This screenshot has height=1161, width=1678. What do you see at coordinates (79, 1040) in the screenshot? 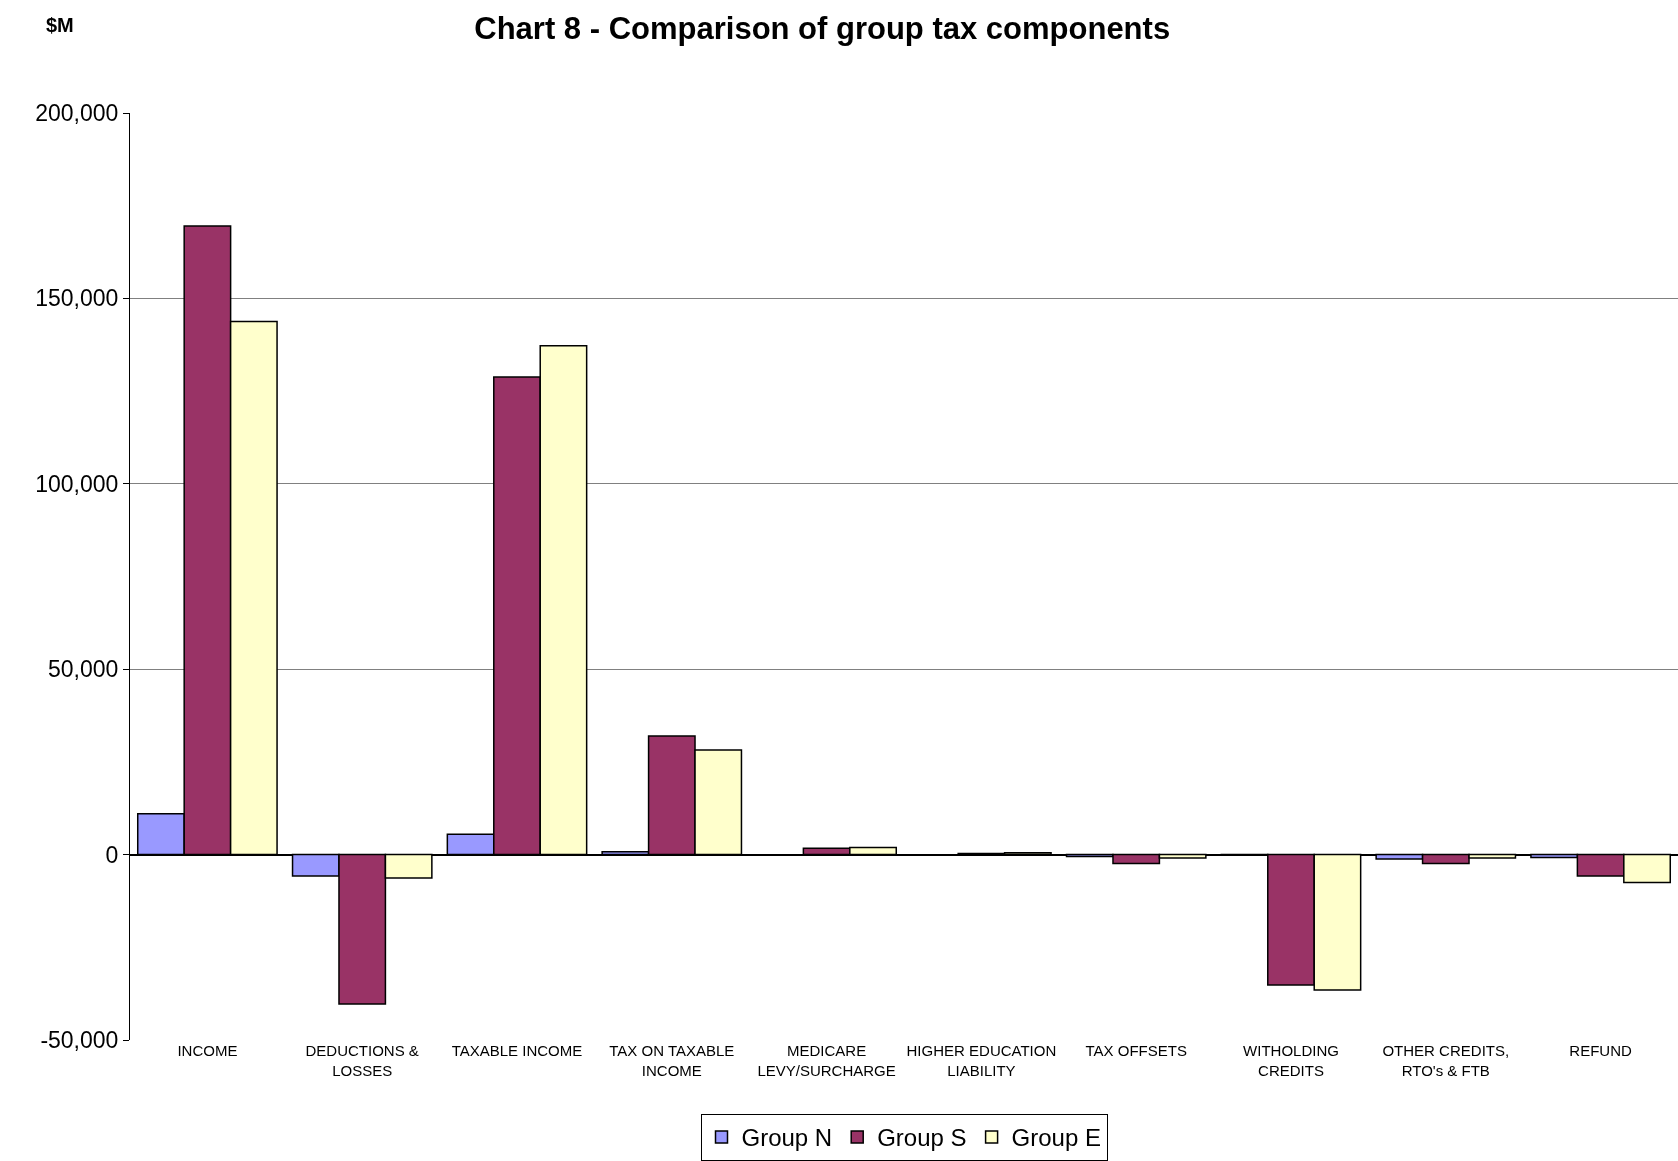
I see `y-tick-label: -50,000` at bounding box center [79, 1040].